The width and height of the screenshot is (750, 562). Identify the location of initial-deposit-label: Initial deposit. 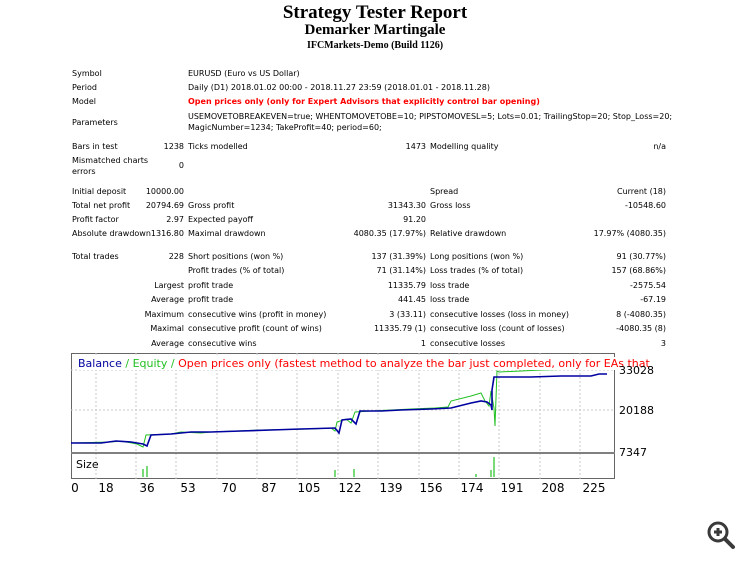
(99, 191).